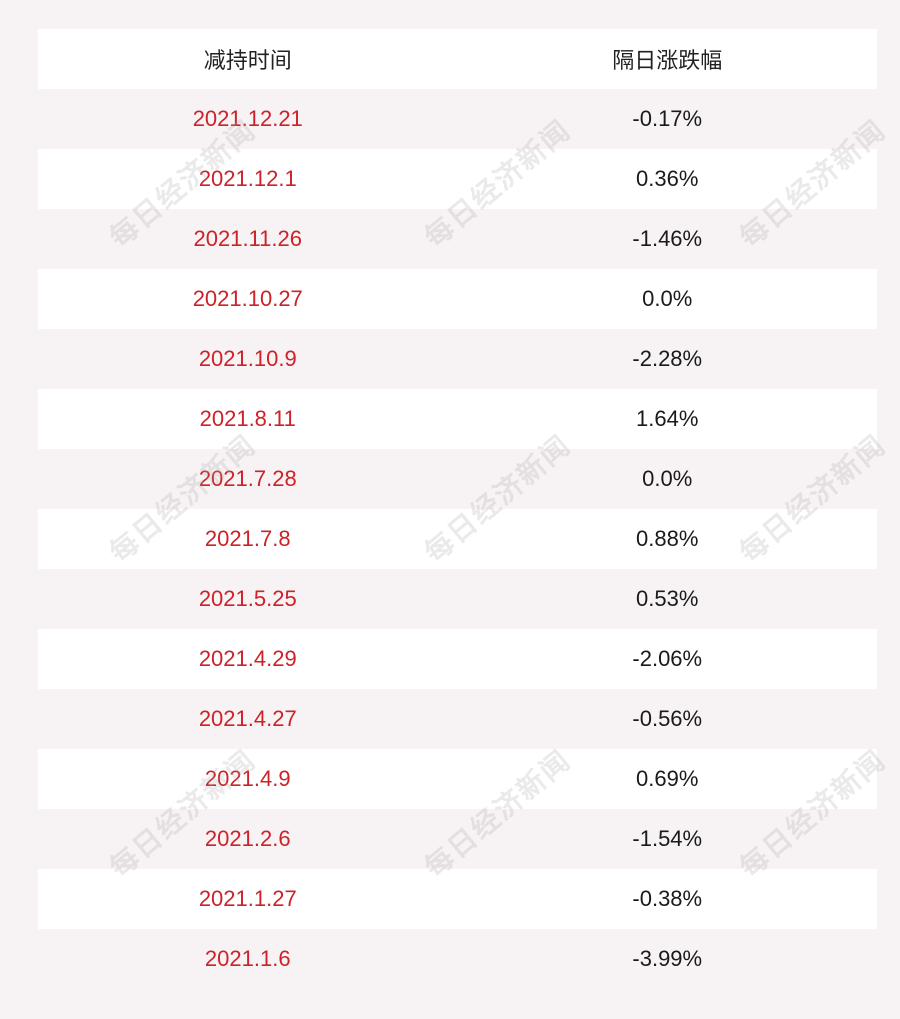  What do you see at coordinates (247, 838) in the screenshot?
I see `date-cell: 2021.2.6` at bounding box center [247, 838].